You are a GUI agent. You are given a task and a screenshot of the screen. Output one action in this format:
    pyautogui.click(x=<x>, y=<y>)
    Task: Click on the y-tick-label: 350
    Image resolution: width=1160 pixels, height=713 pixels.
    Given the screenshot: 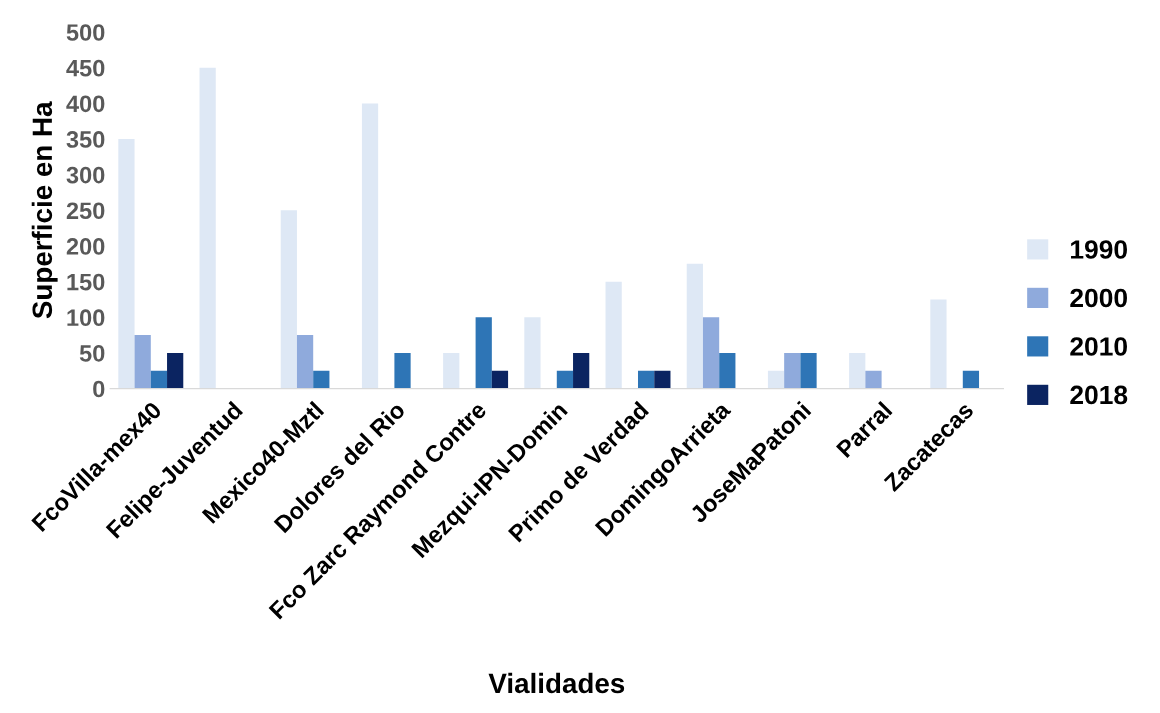 What is the action you would take?
    pyautogui.click(x=85, y=139)
    